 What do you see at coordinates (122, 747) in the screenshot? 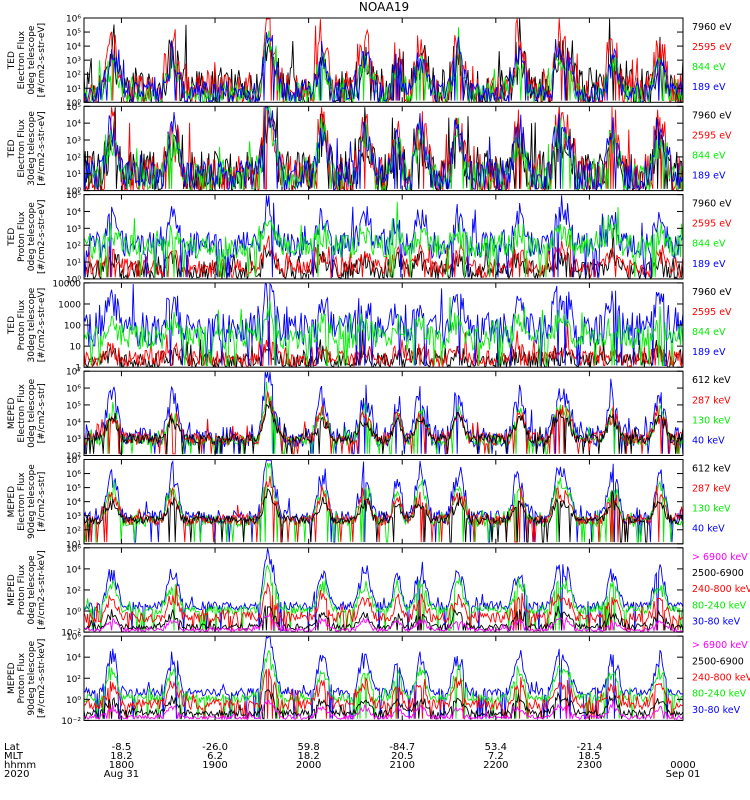
I see `x-tick-label: -8.5` at bounding box center [122, 747].